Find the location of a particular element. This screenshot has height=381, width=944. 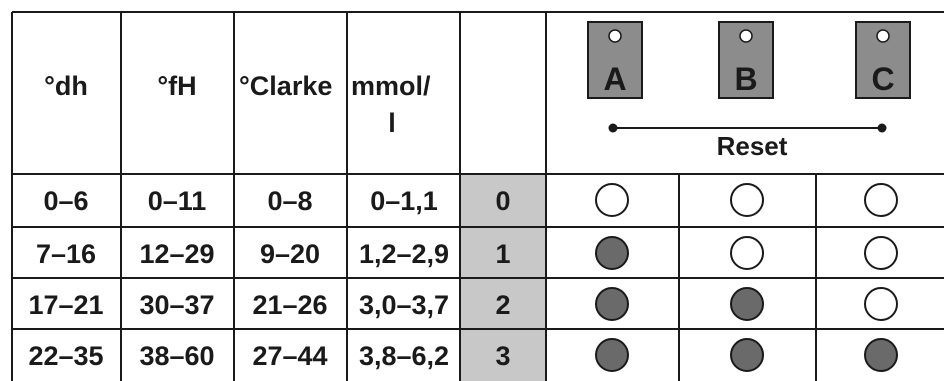

header-mmol-line1: mmol/ is located at coordinates (391, 86).